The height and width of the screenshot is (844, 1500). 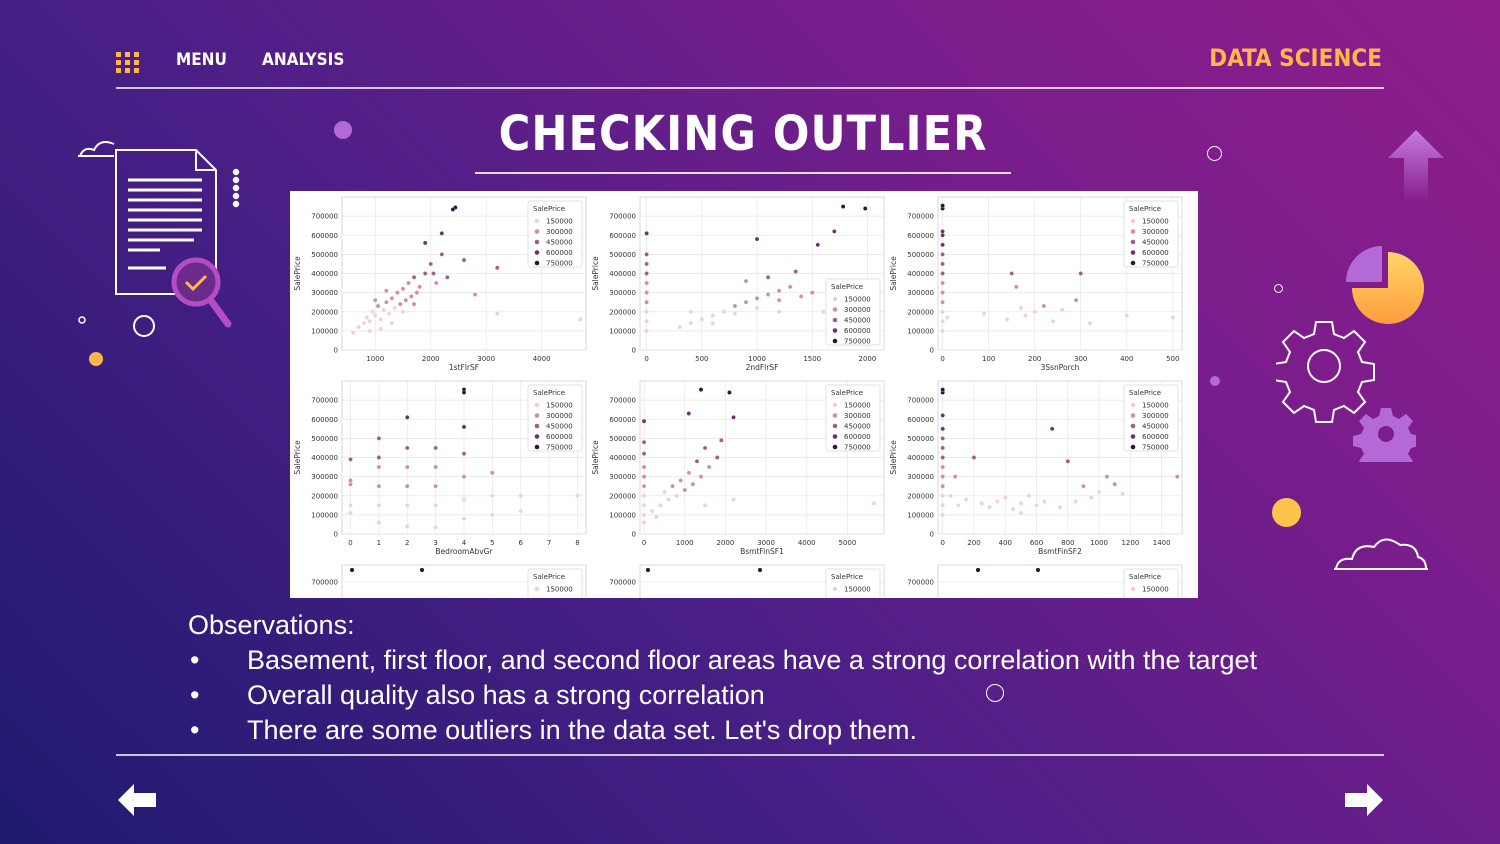 I want to click on legend: SalePrice 150000, so click(x=1151, y=583).